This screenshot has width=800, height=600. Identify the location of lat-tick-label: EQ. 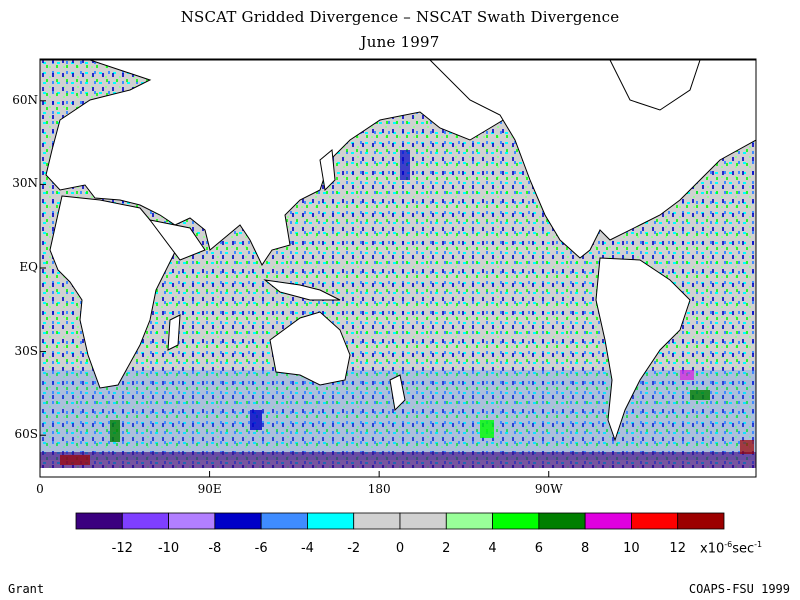
(28, 267).